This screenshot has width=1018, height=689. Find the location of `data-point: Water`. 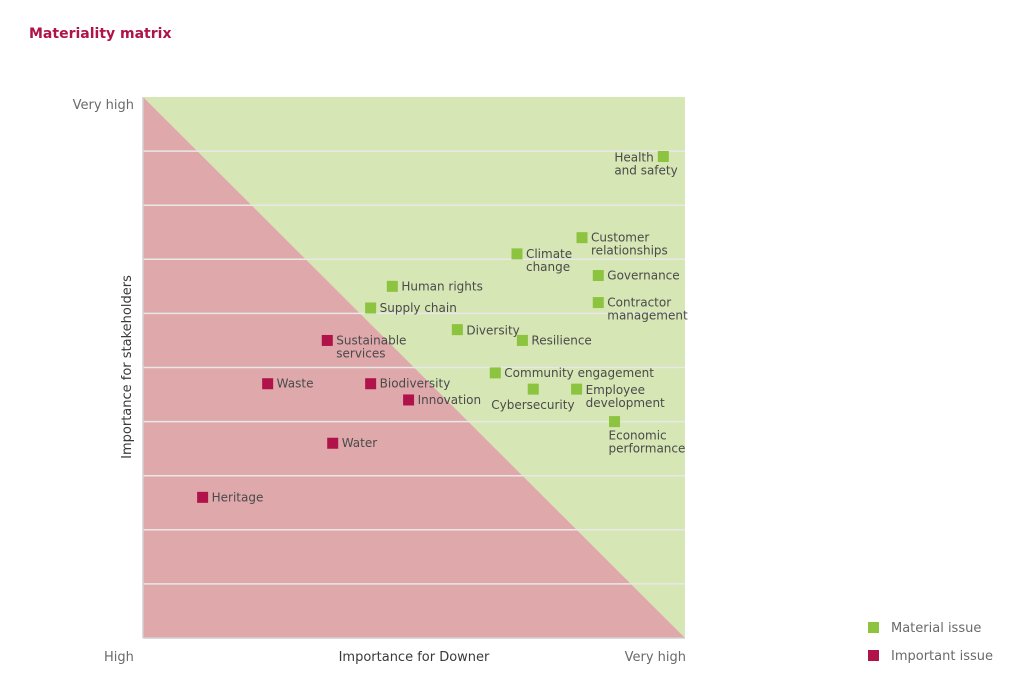

data-point: Water is located at coordinates (352, 443).